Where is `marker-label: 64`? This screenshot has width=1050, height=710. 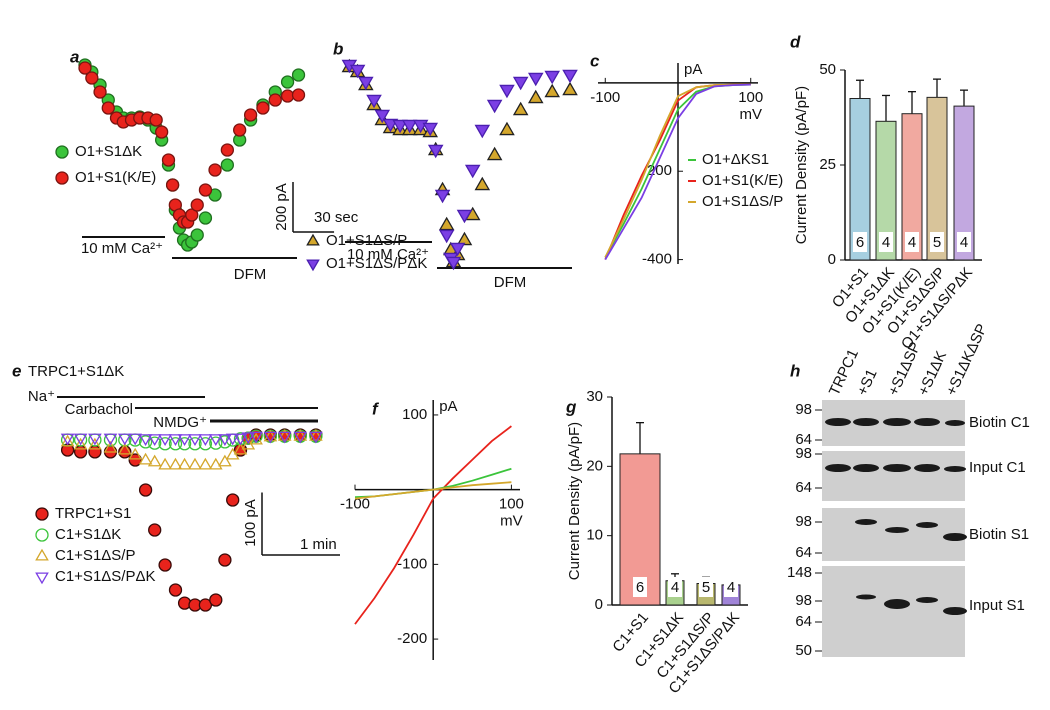
marker-label: 64 is located at coordinates (803, 487).